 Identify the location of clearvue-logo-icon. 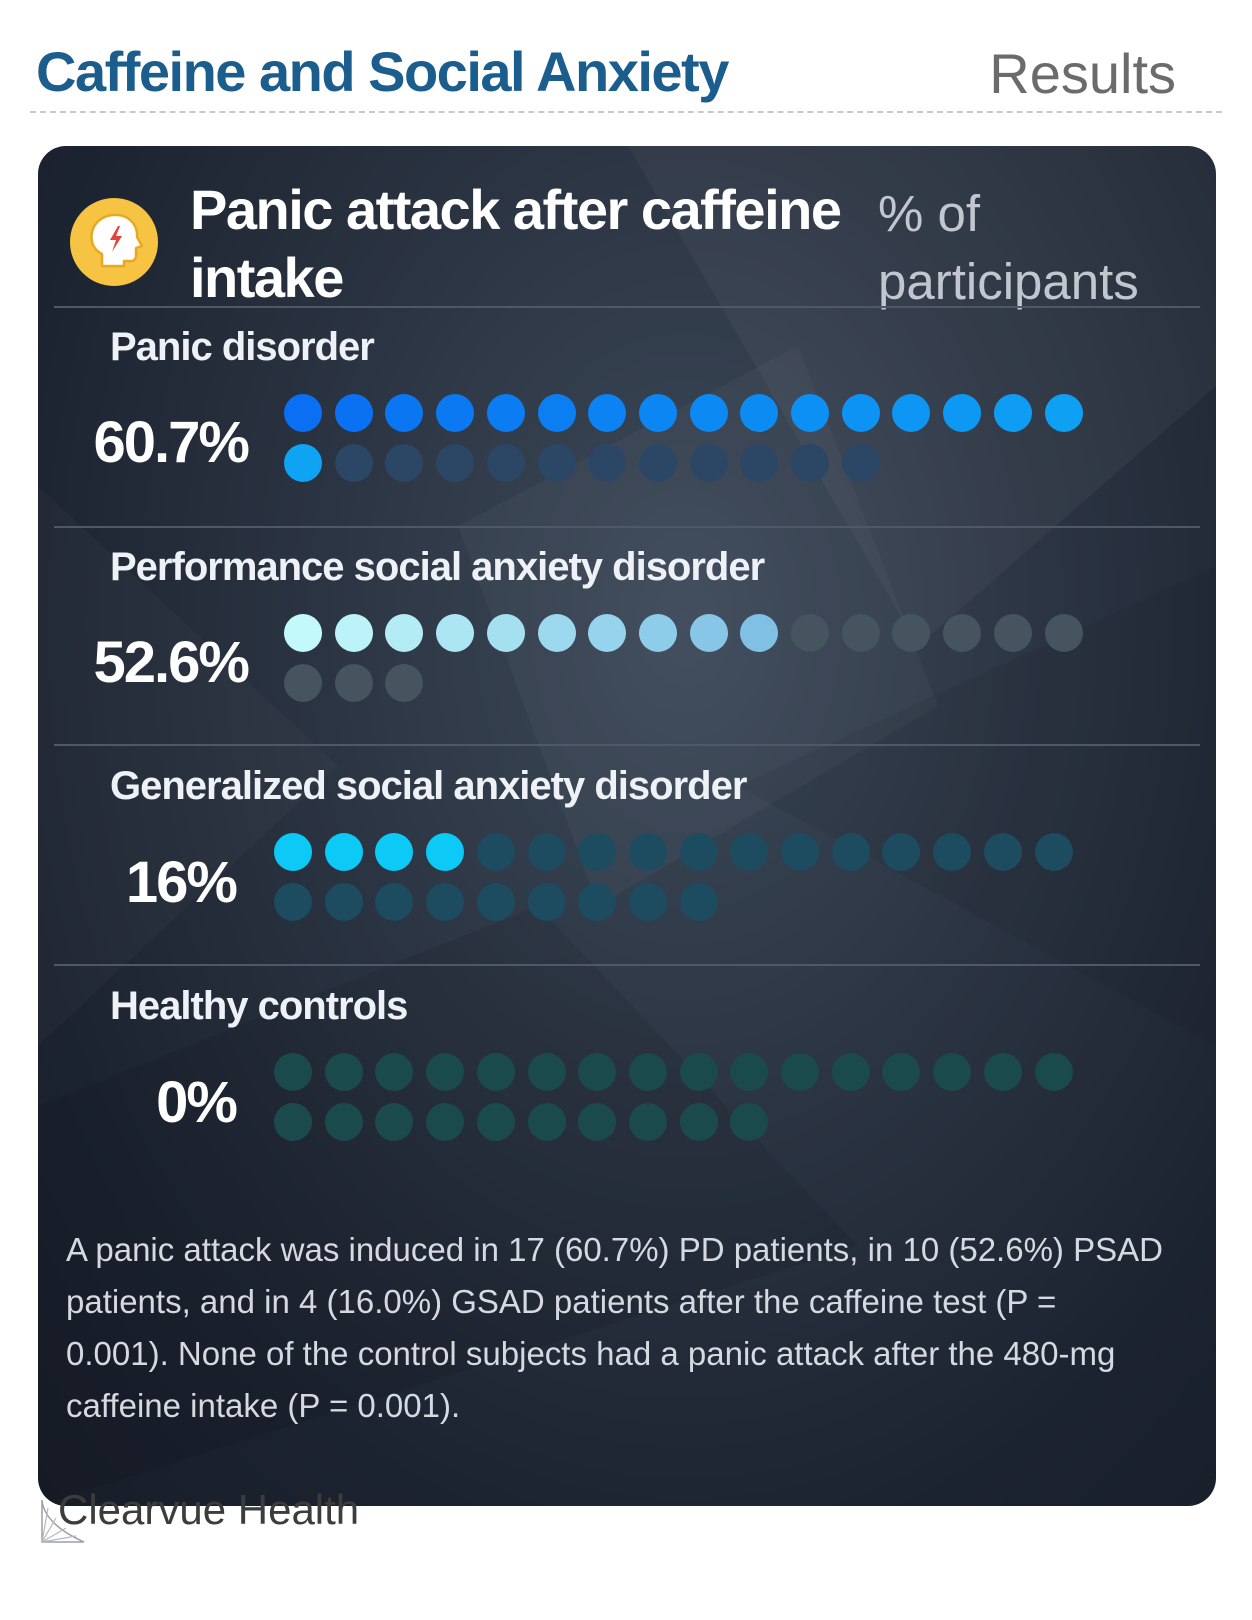
(63, 1521).